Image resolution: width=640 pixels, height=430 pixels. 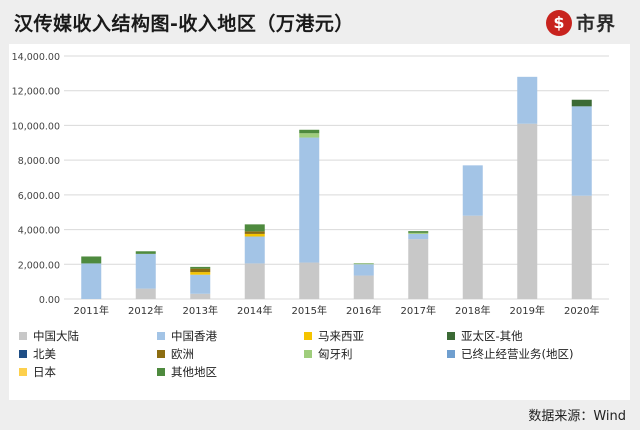 I want to click on x-tick-label: 2018年, so click(x=472, y=310).